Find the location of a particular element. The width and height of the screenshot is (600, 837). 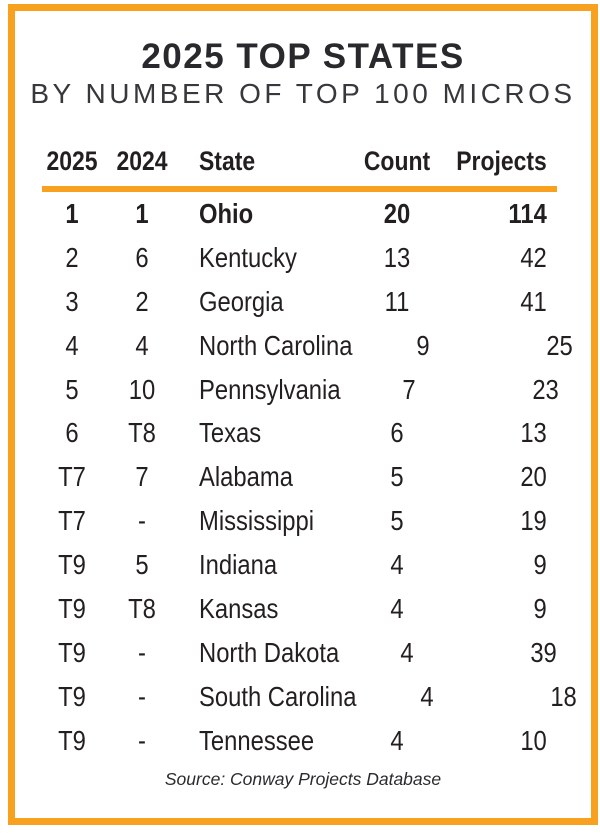

source-note: Source: Conway Projects Database is located at coordinates (303, 778).